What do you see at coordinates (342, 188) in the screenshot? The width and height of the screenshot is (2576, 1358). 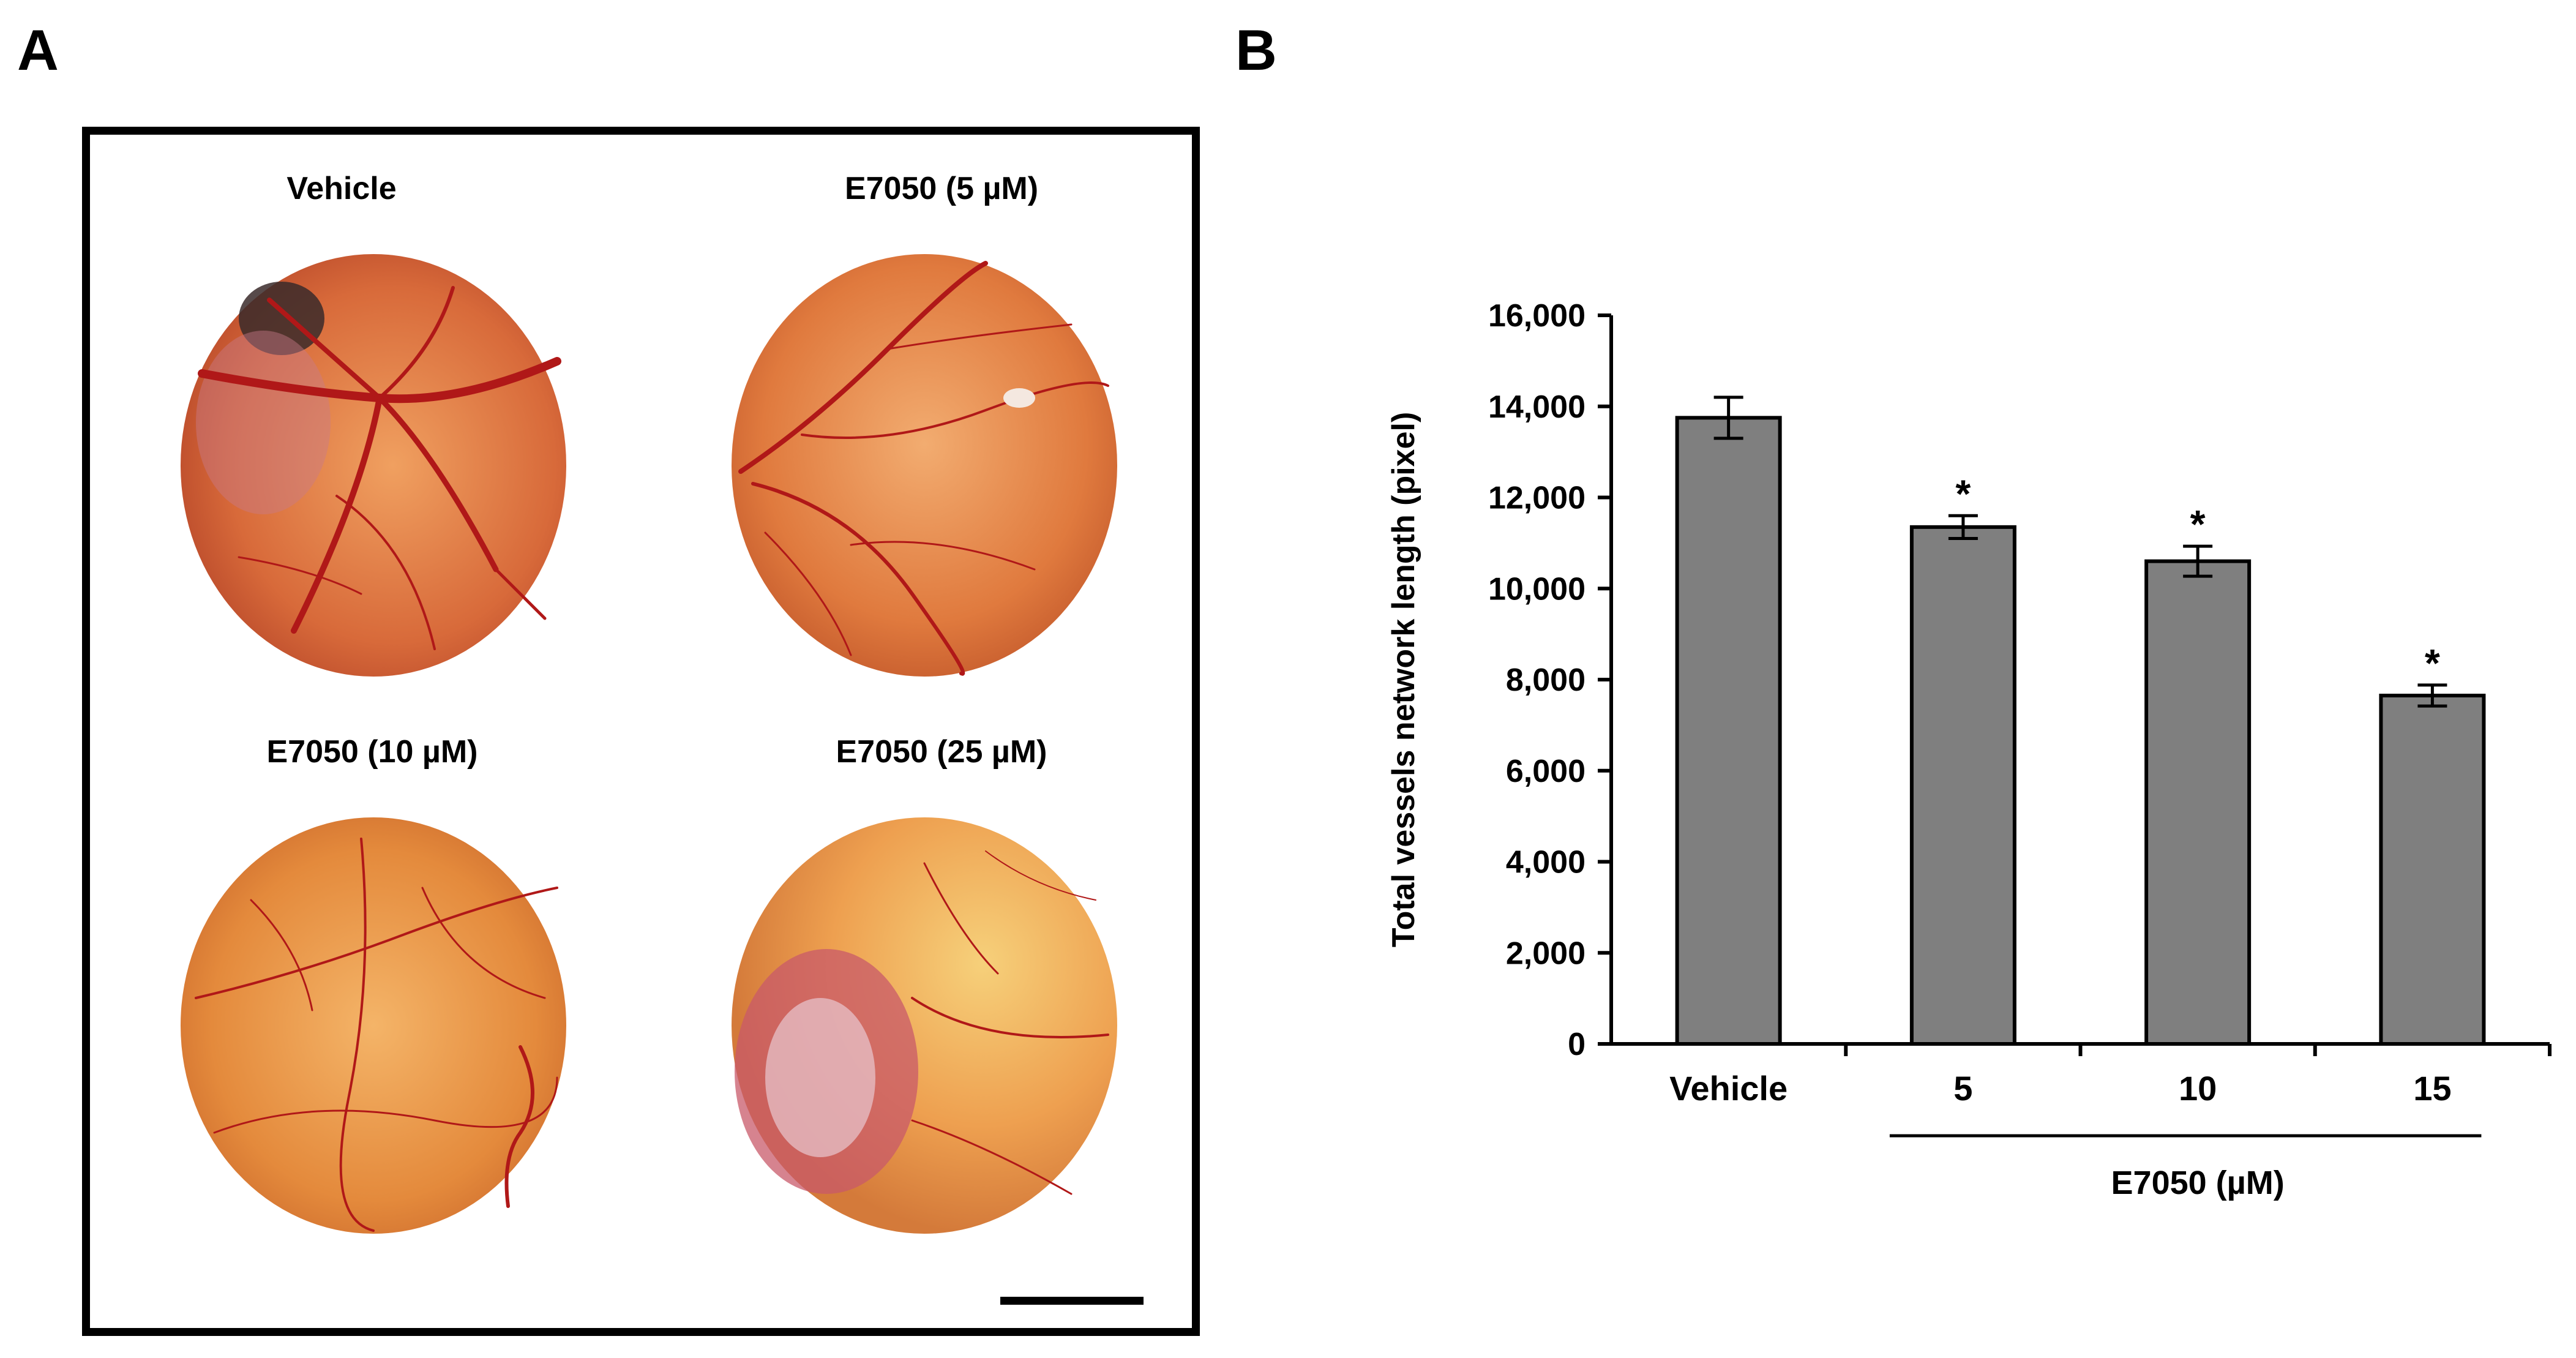 I see `caption-vehicle: Vehicle` at bounding box center [342, 188].